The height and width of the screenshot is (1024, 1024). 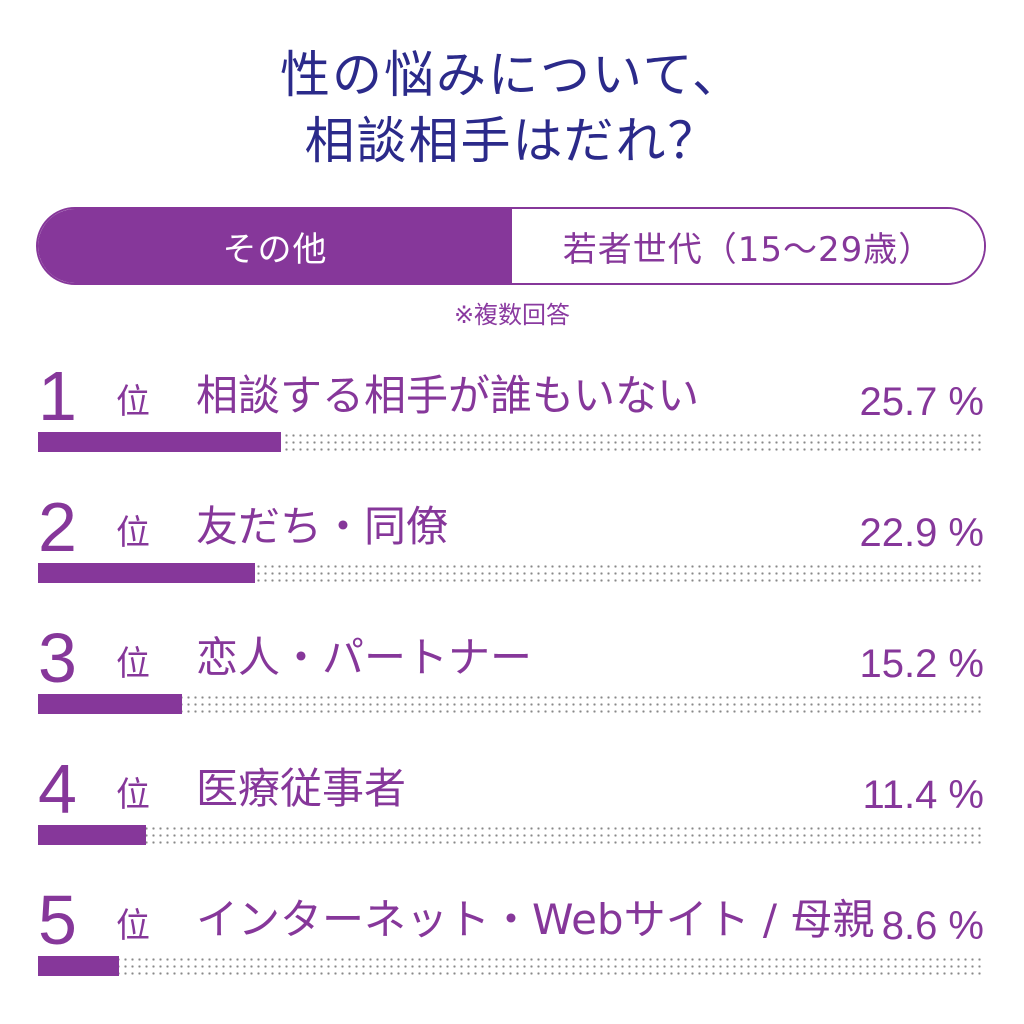 I want to click on rank-number: 1, so click(x=57, y=396).